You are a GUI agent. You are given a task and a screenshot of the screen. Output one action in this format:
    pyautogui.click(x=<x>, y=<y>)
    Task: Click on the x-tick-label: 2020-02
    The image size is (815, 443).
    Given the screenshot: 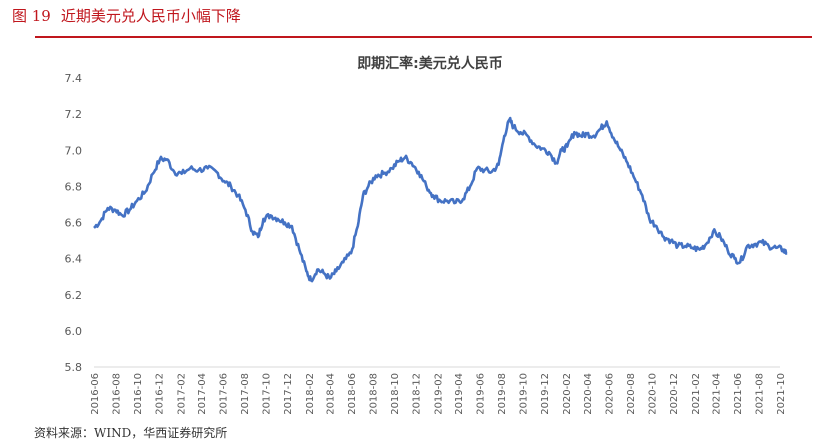 What is the action you would take?
    pyautogui.click(x=567, y=394)
    